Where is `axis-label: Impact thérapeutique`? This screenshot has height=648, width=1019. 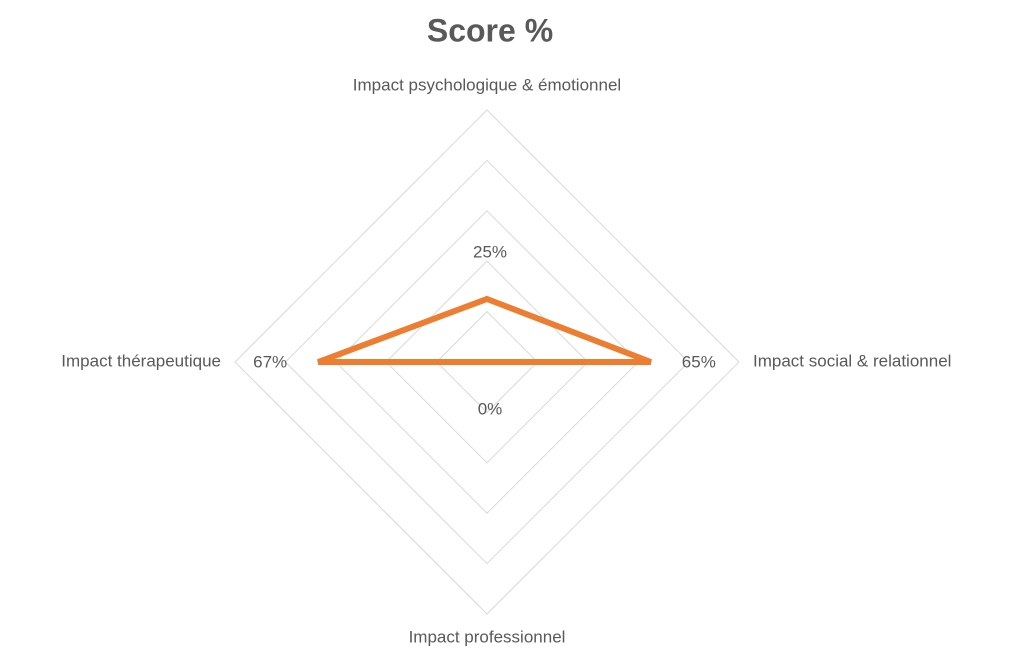
axis-label: Impact thérapeutique is located at coordinates (141, 360).